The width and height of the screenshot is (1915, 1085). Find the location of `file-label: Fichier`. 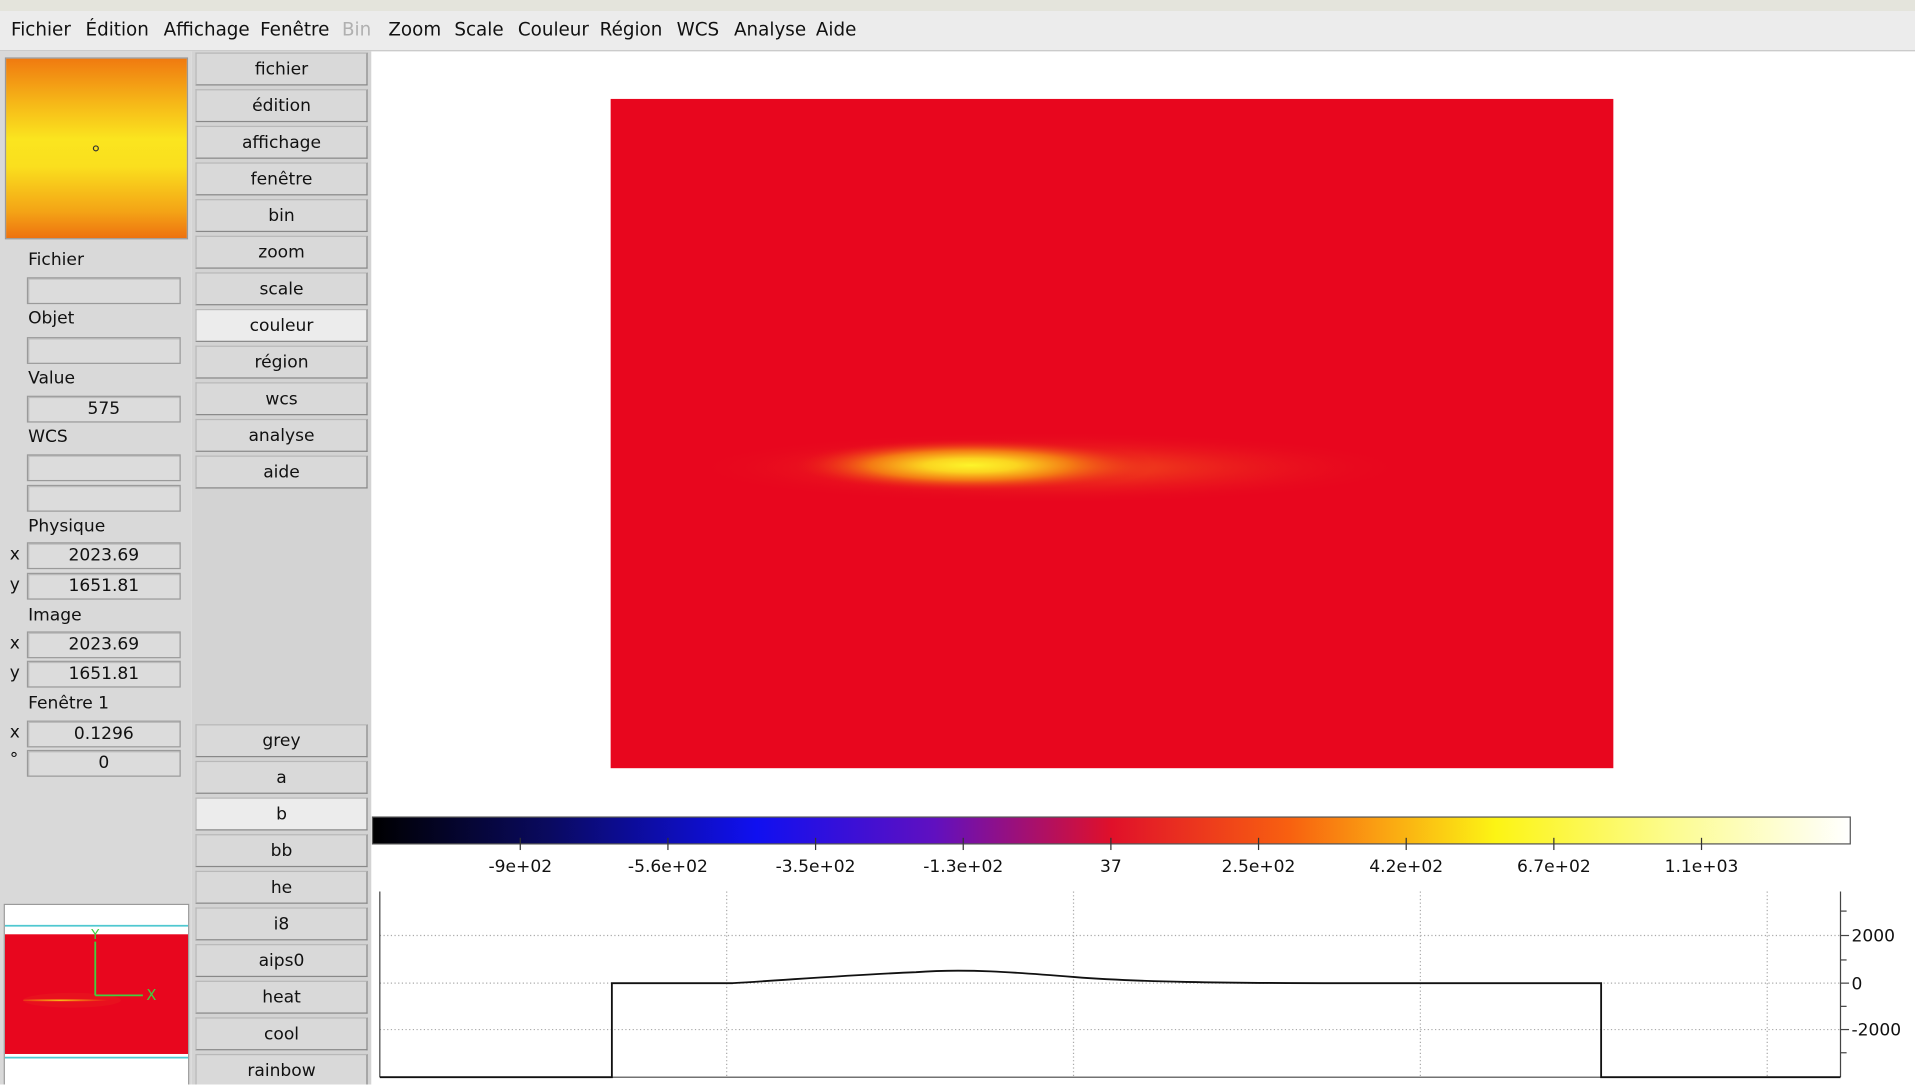

file-label: Fichier is located at coordinates (56, 260).